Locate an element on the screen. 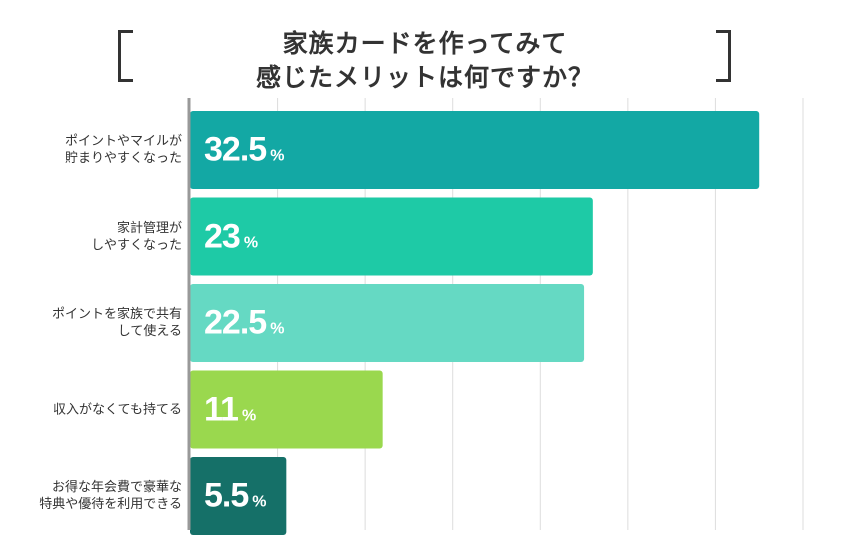 The image size is (850, 560). value-label: 22.5% is located at coordinates (244, 323).